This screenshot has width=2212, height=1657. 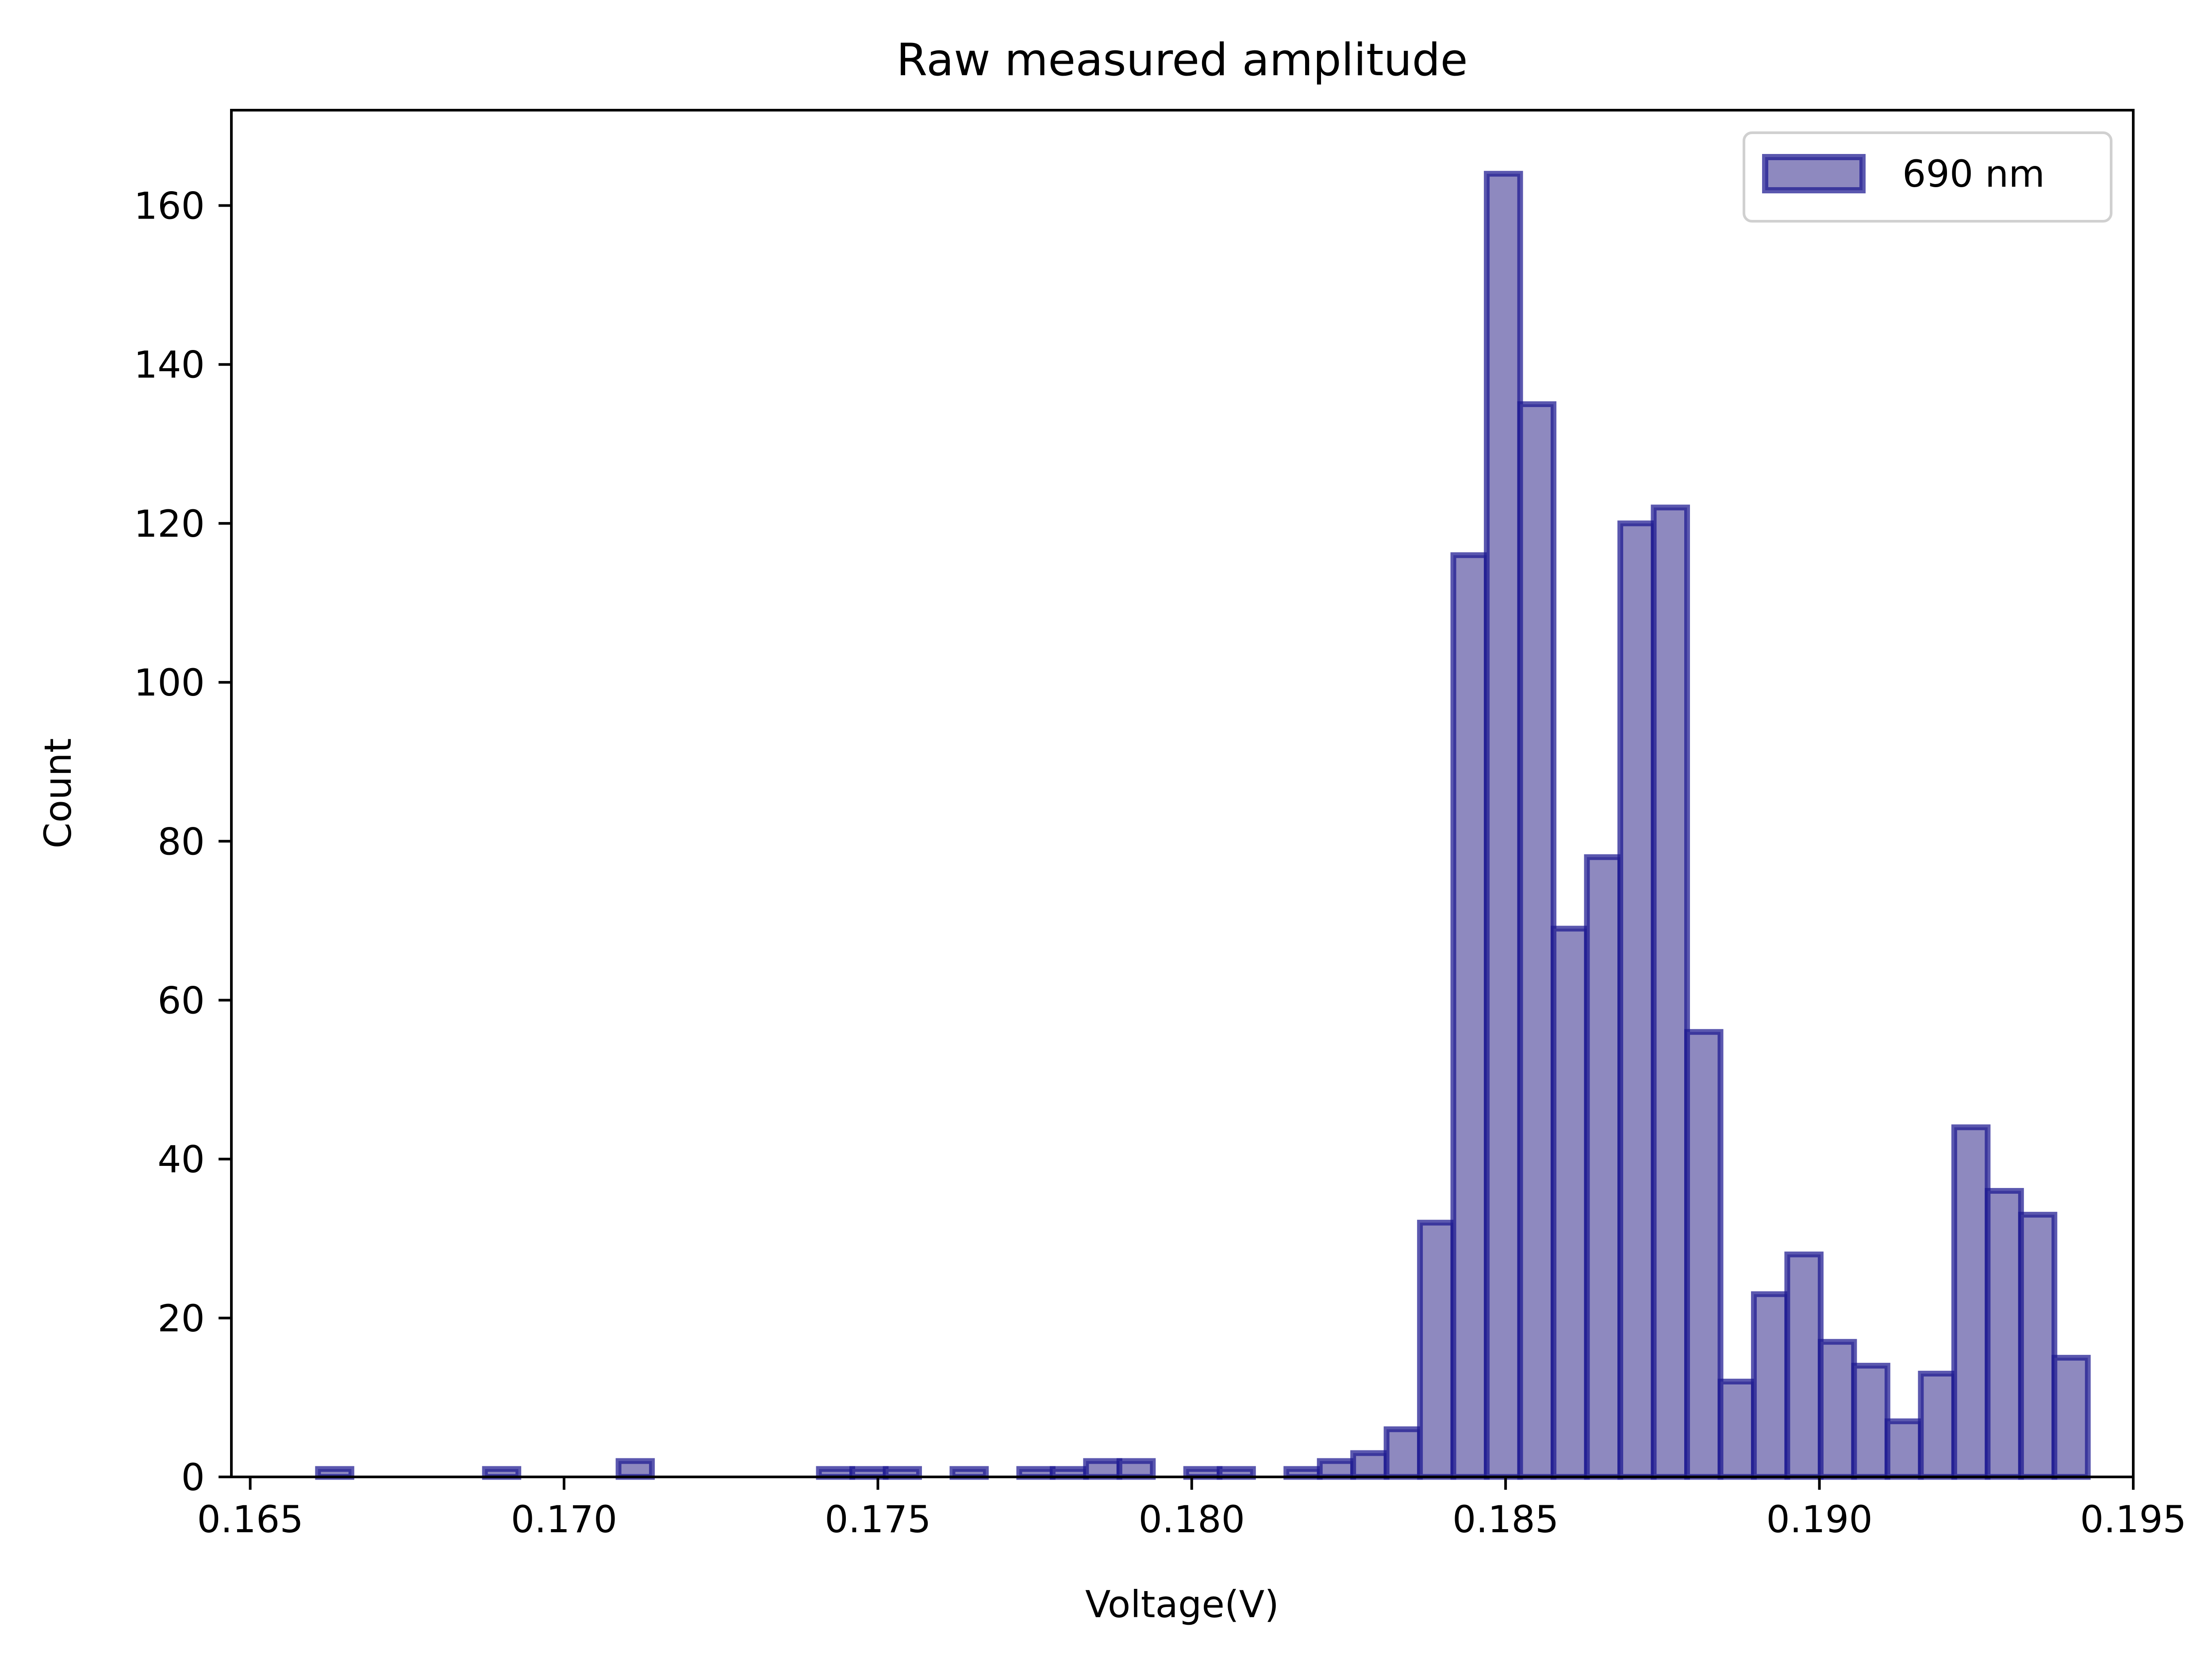 What do you see at coordinates (181, 1001) in the screenshot?
I see `y-tick-label: 60` at bounding box center [181, 1001].